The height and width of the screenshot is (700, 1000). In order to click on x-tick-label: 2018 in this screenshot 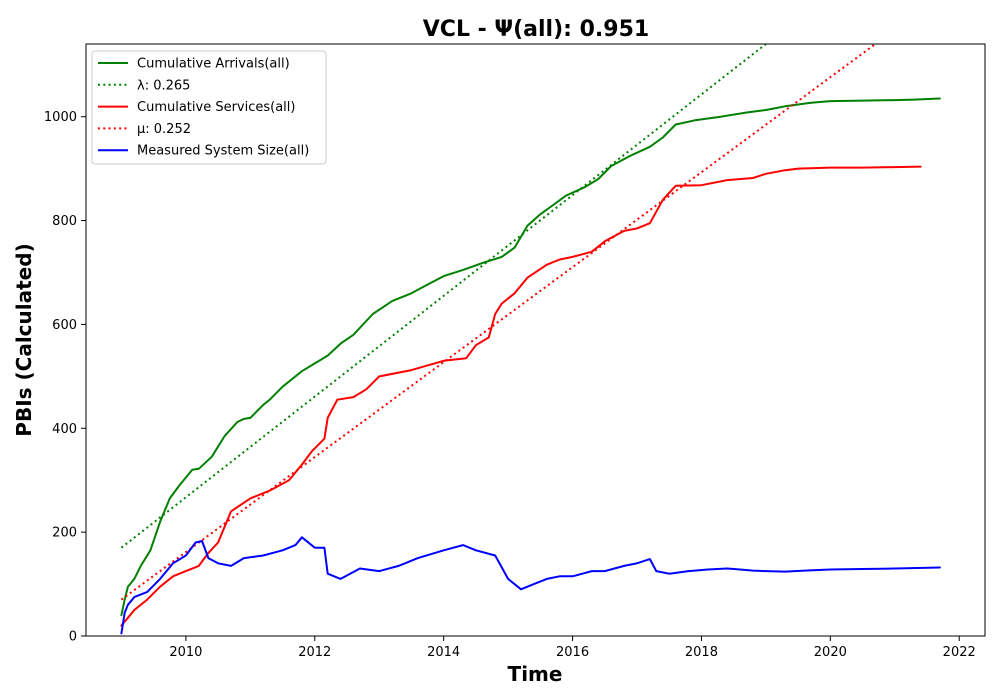, I will do `click(701, 652)`.